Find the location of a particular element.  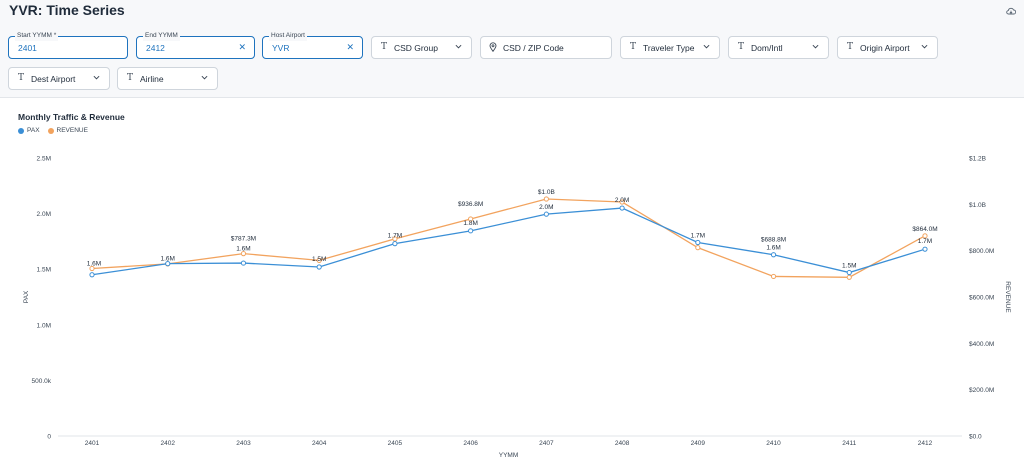

pin-icon is located at coordinates (493, 47).